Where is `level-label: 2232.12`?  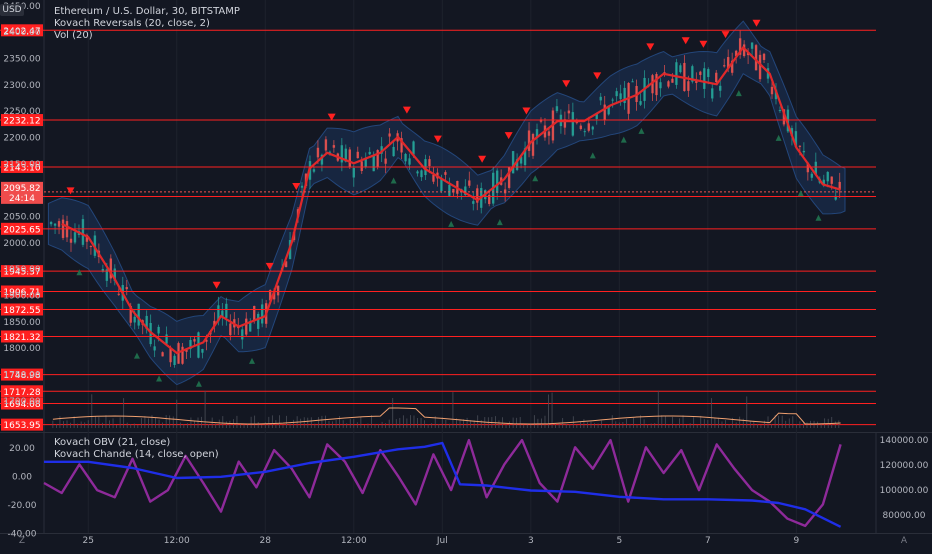 level-label: 2232.12 is located at coordinates (21, 122).